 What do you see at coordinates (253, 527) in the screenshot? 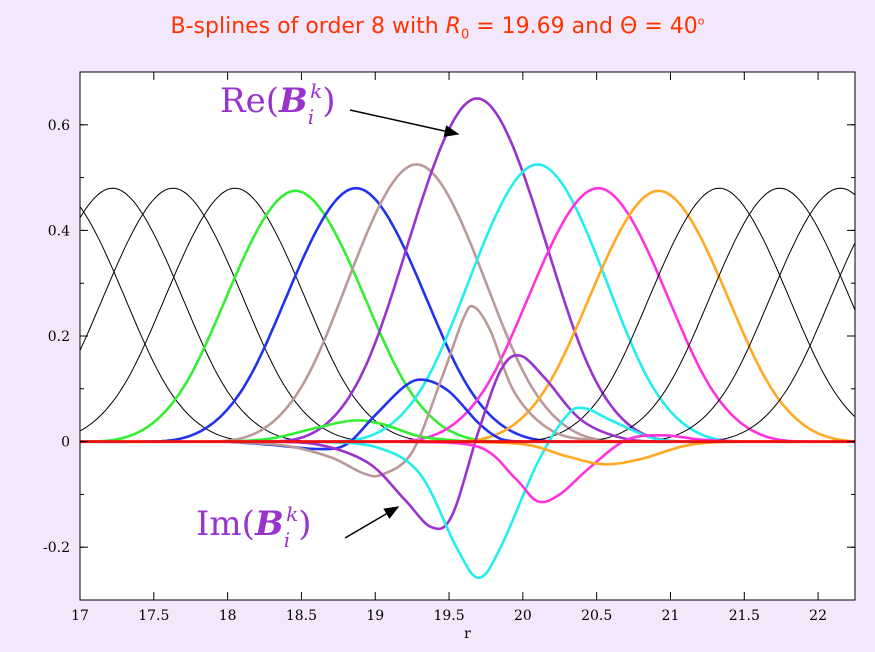
I see `annotation-im: Im(Bik)` at bounding box center [253, 527].